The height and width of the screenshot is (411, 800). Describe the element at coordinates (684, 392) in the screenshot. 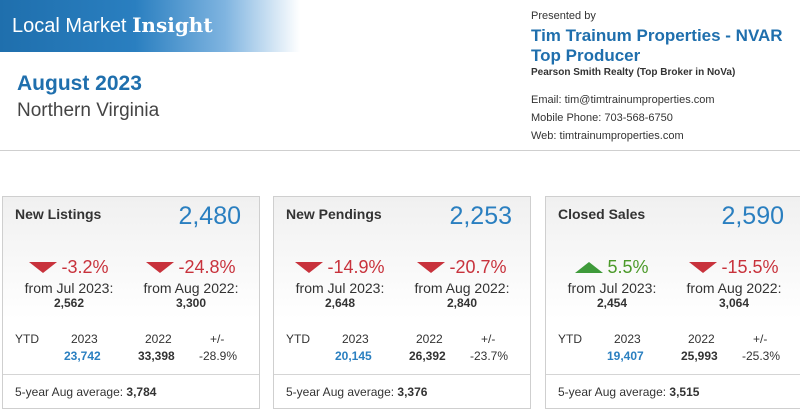

I see `avg-value: 3,515` at that location.